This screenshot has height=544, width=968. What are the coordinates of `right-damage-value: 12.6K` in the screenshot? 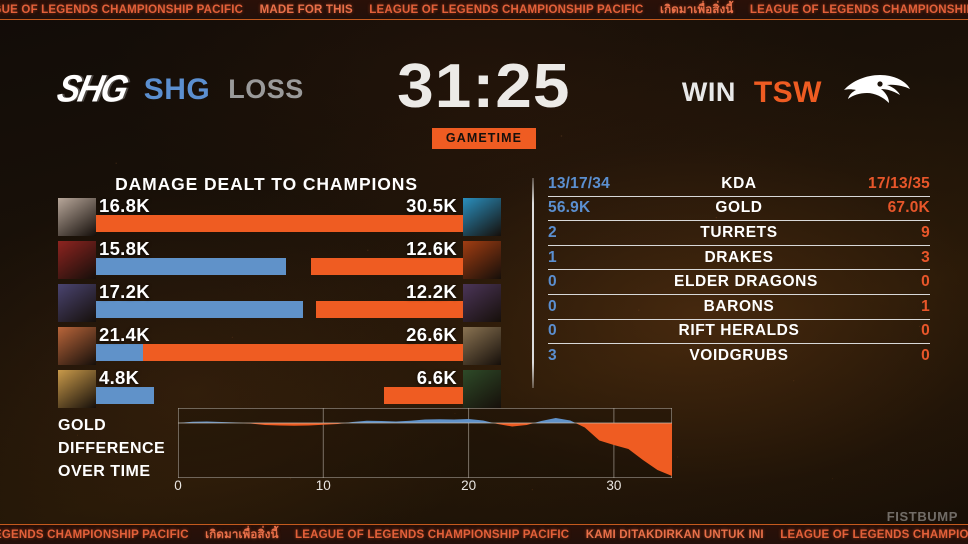 It's located at (431, 248).